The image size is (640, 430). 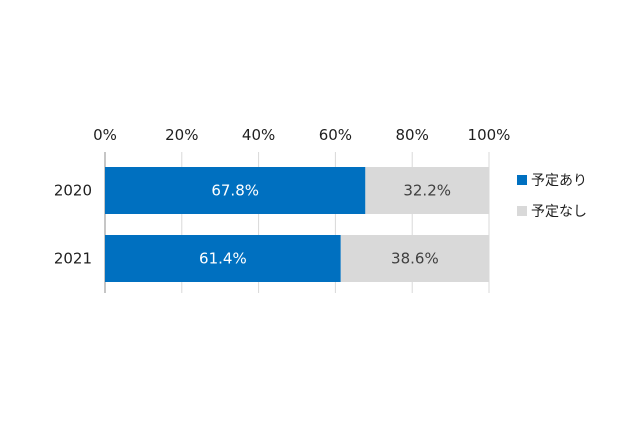 What do you see at coordinates (181, 135) in the screenshot?
I see `tick-label-20: 20%` at bounding box center [181, 135].